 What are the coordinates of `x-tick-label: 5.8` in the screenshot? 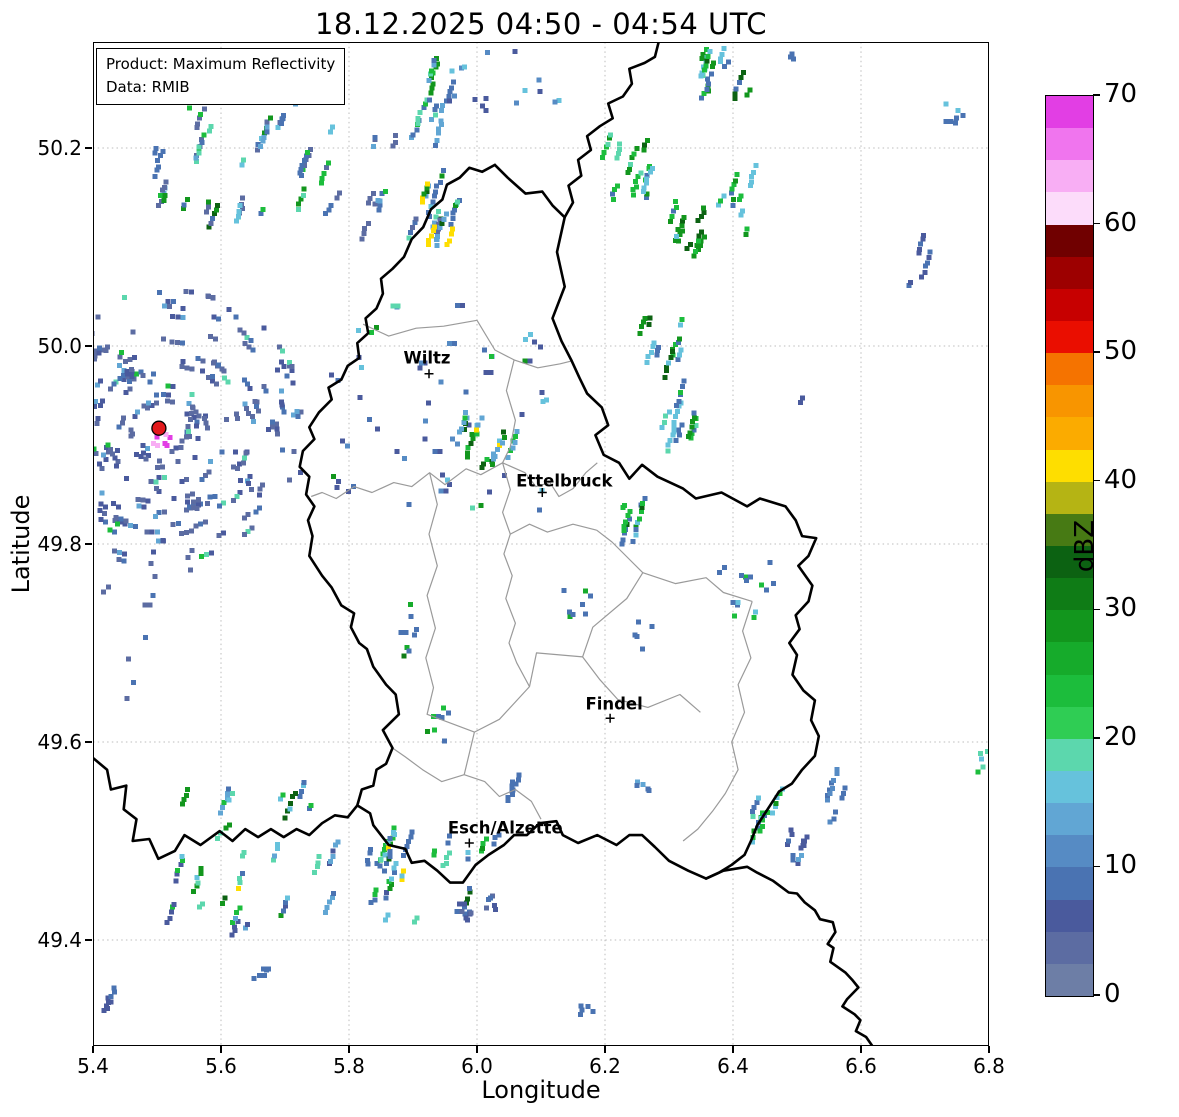 It's located at (349, 1066).